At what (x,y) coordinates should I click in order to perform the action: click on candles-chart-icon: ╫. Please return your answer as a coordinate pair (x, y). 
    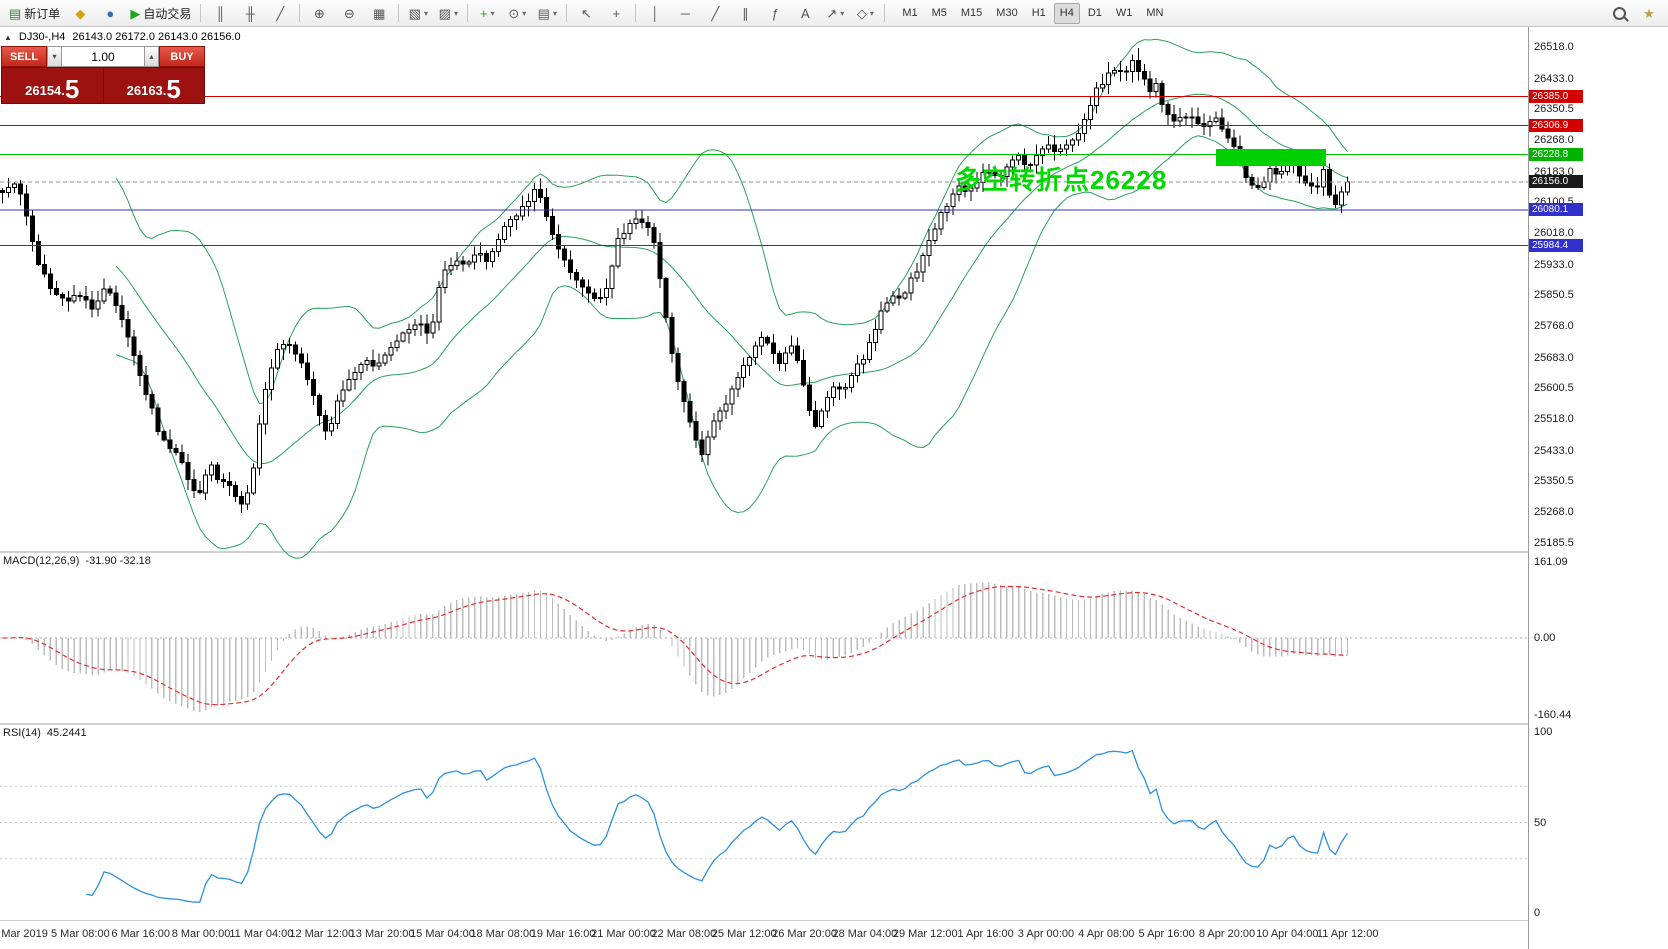
    Looking at the image, I should click on (250, 13).